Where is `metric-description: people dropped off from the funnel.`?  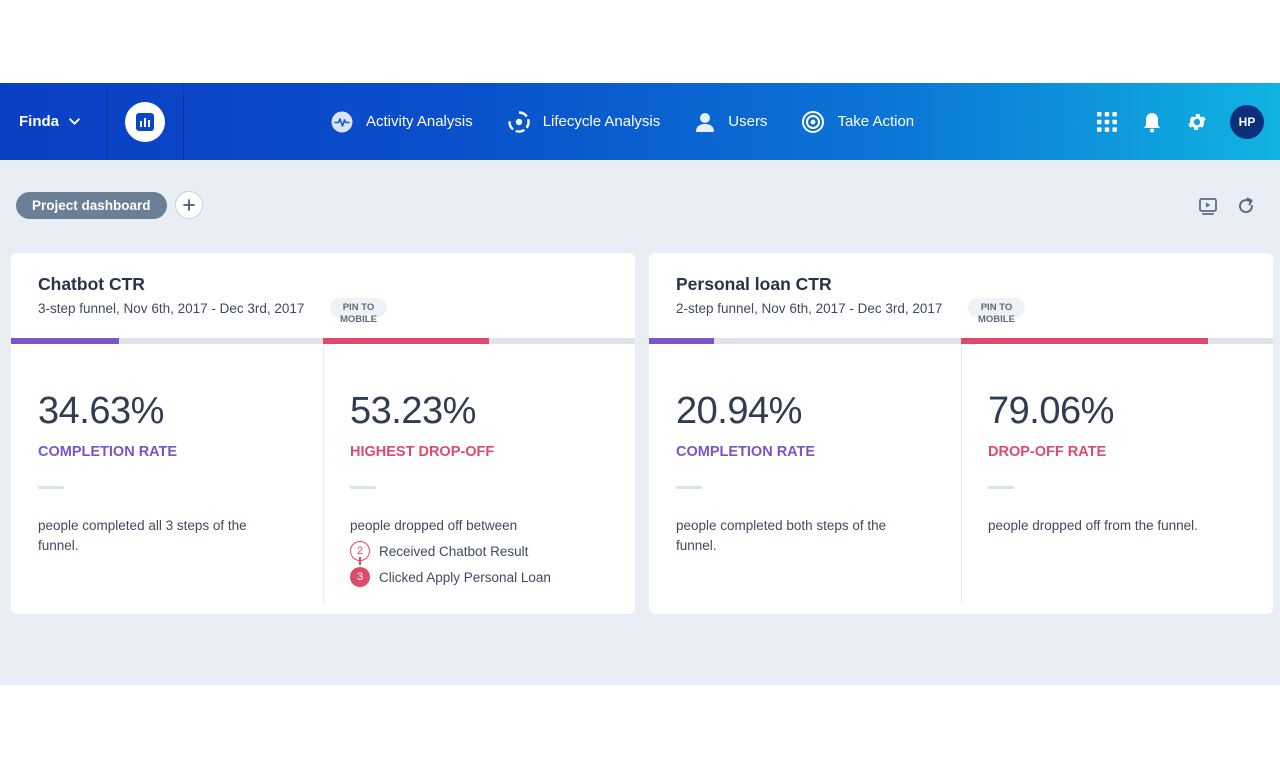 metric-description: people dropped off from the funnel. is located at coordinates (1093, 525).